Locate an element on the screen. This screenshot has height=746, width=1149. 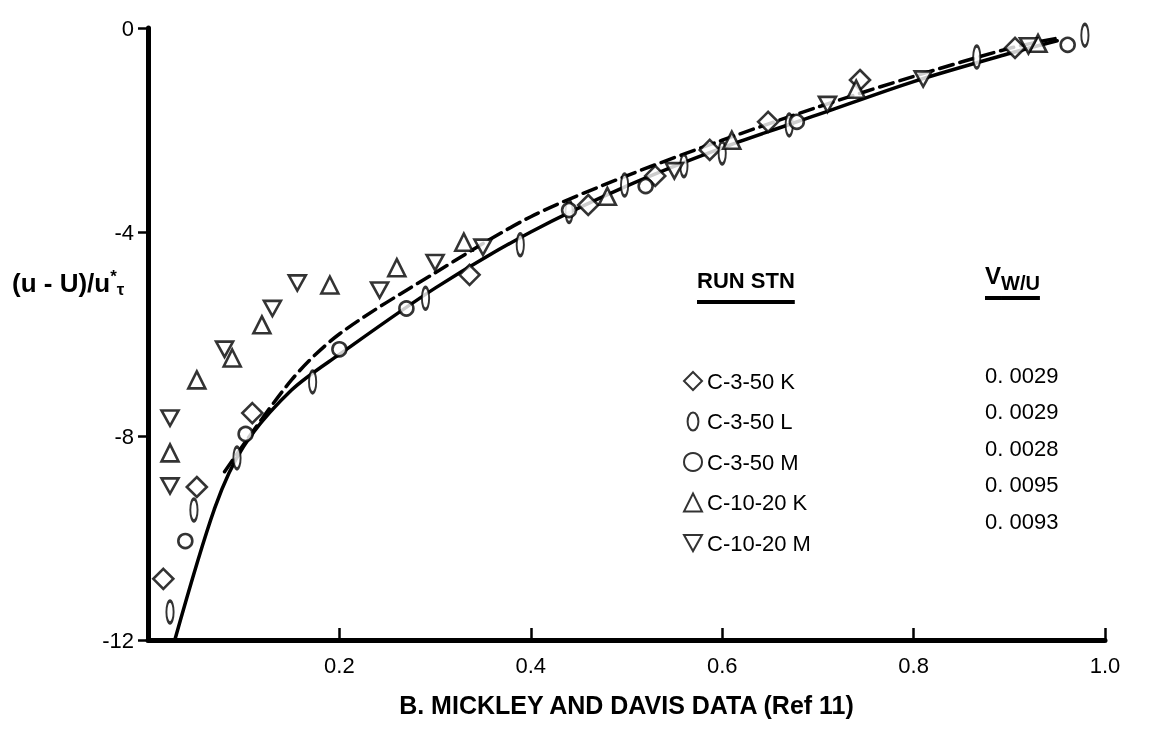
annotation: 0. 0093 is located at coordinates (1022, 521).